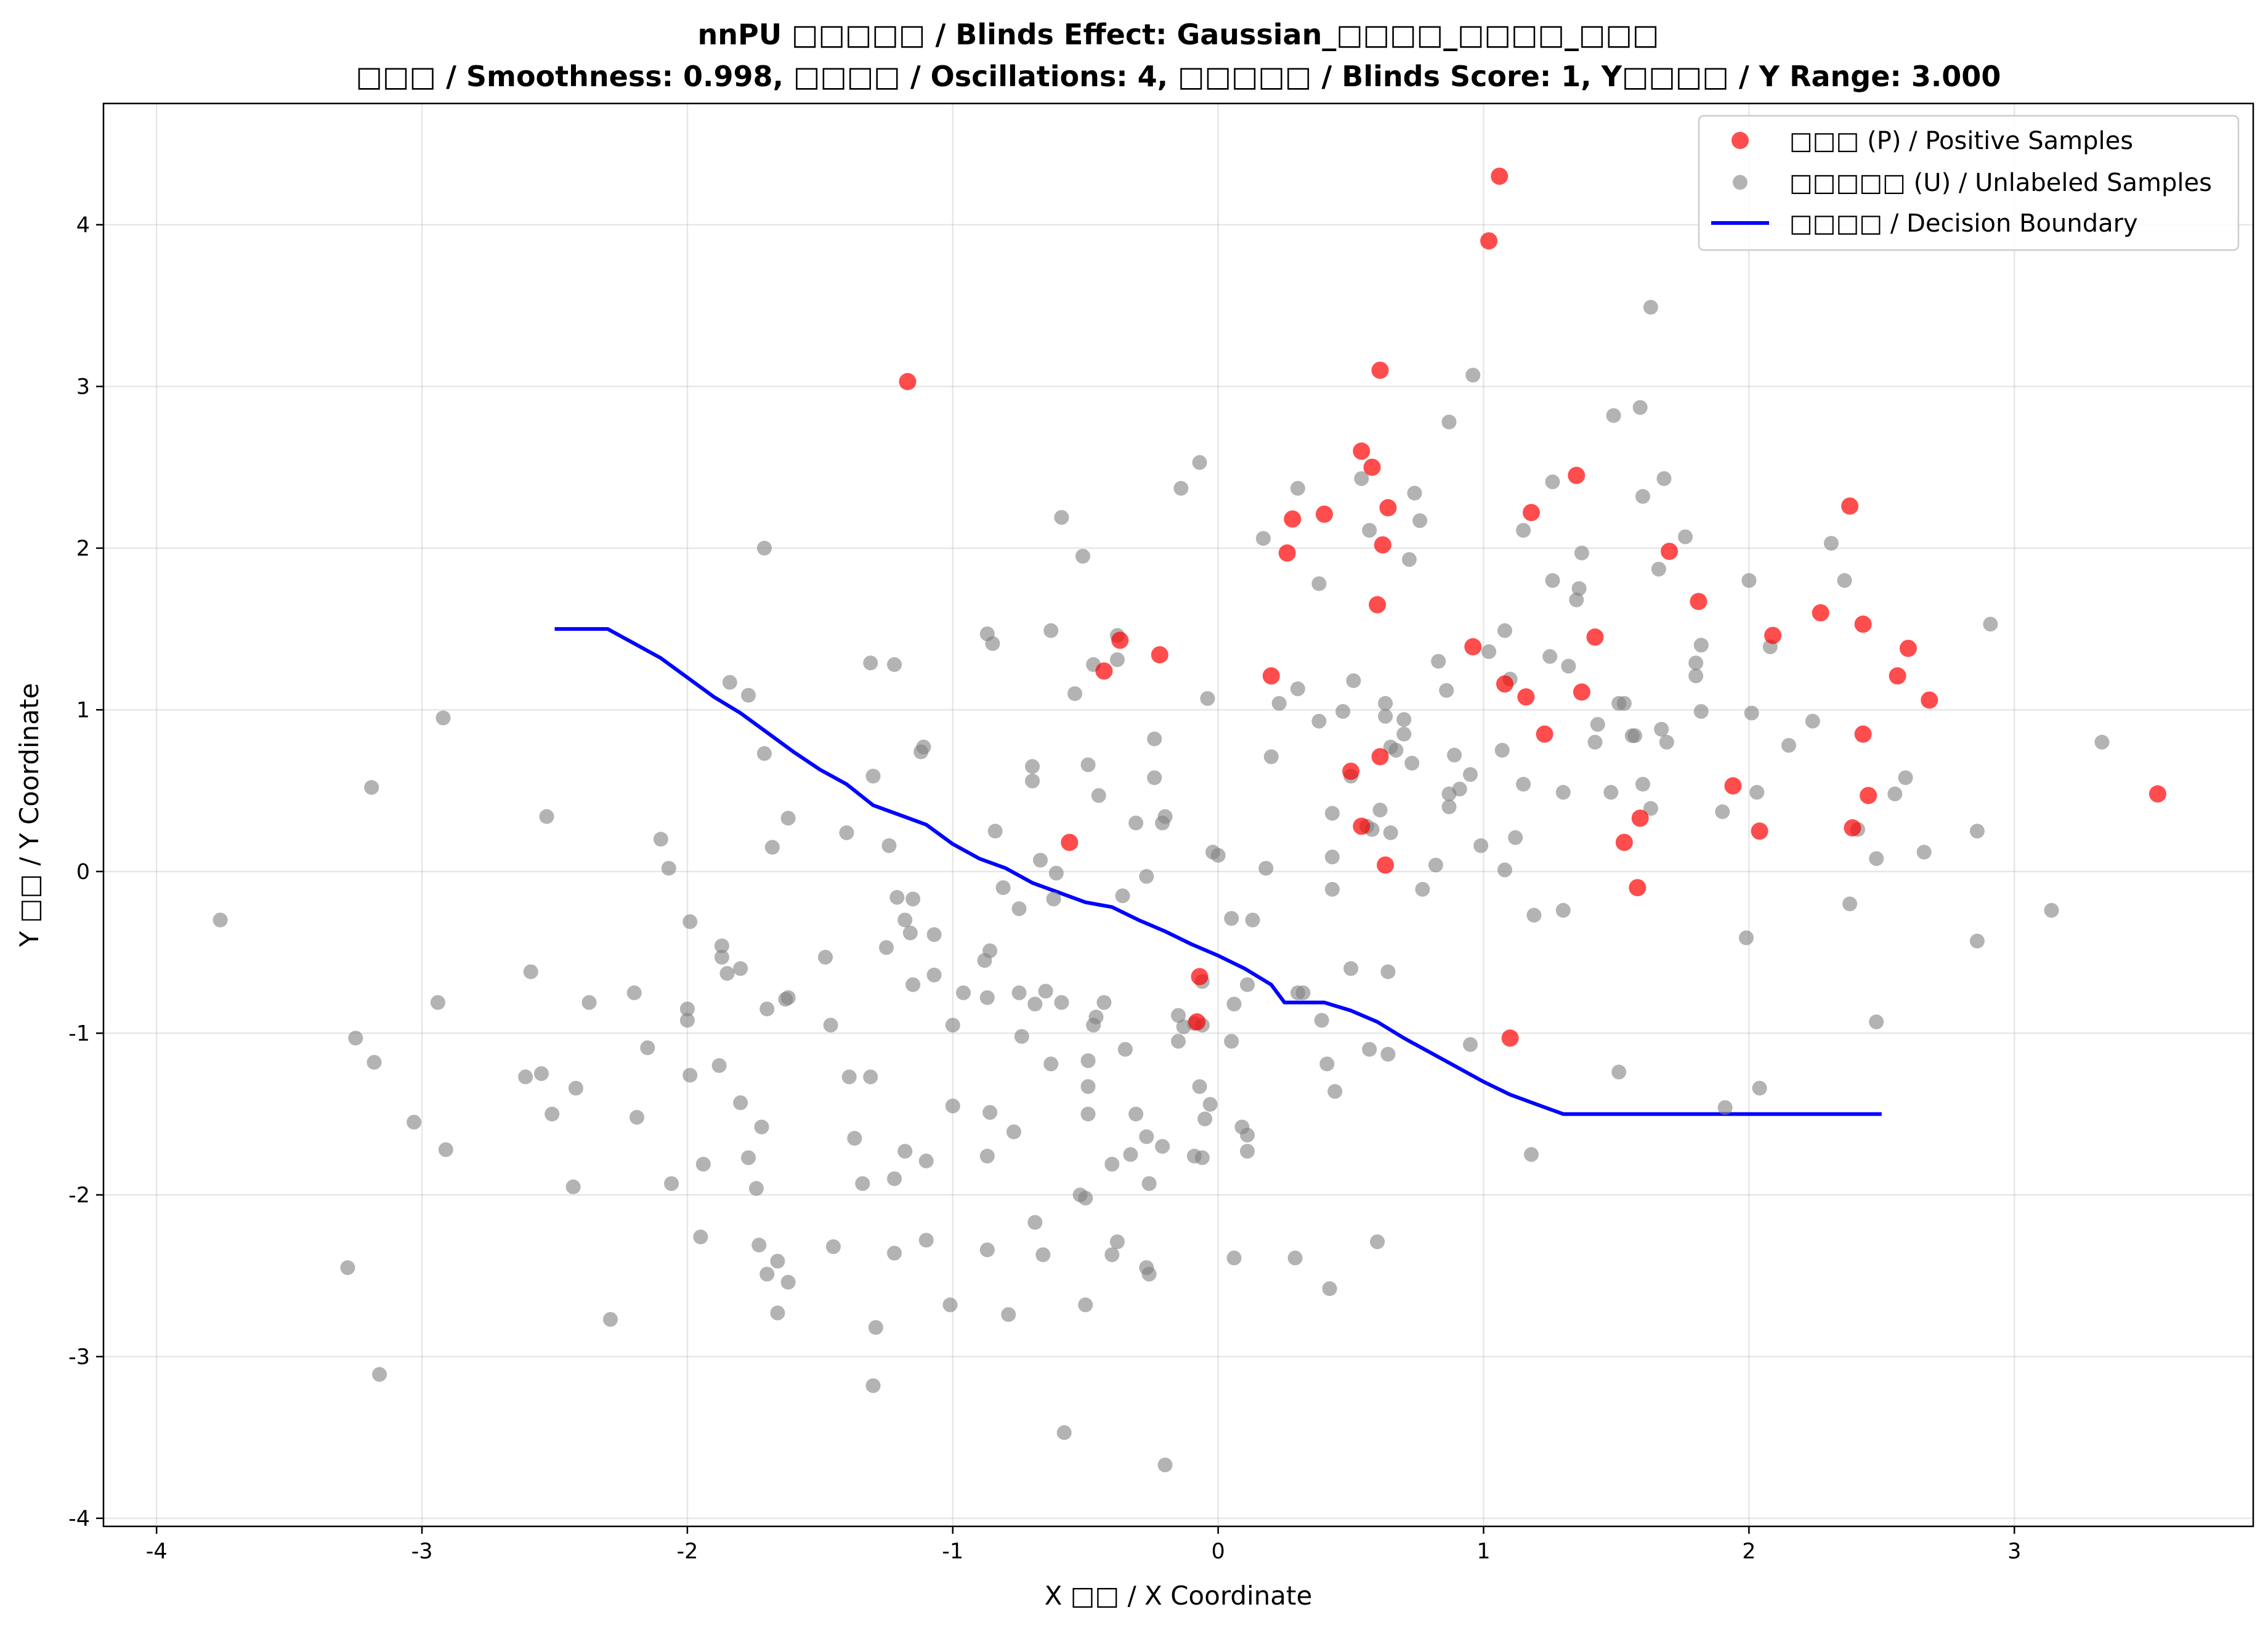  What do you see at coordinates (1741, 182) in the screenshot?
I see `legend-marker-unlabeled` at bounding box center [1741, 182].